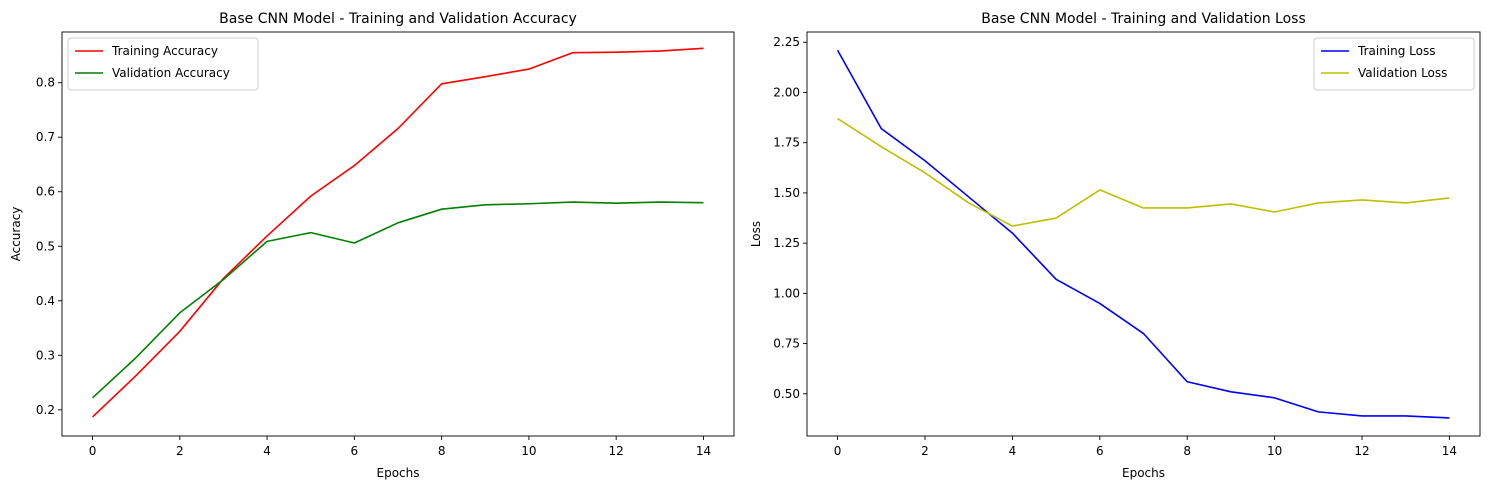  I want to click on y-tick-label: 1.75, so click(786, 143).